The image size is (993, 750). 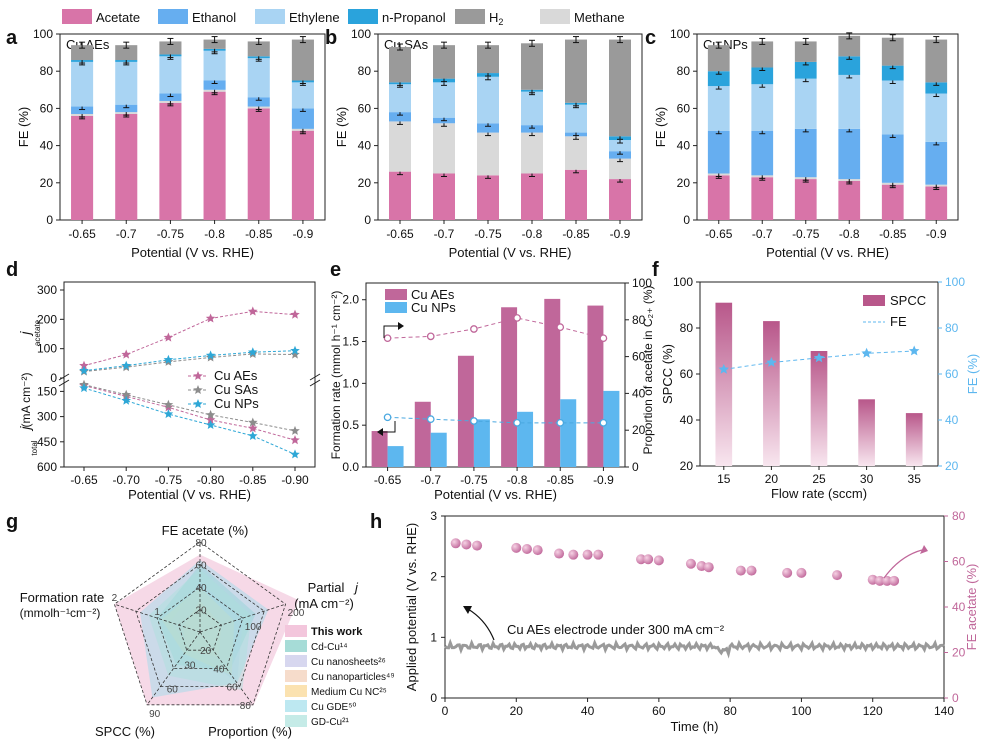 I want to click on y2-tick-label: 40, so click(x=952, y=420).